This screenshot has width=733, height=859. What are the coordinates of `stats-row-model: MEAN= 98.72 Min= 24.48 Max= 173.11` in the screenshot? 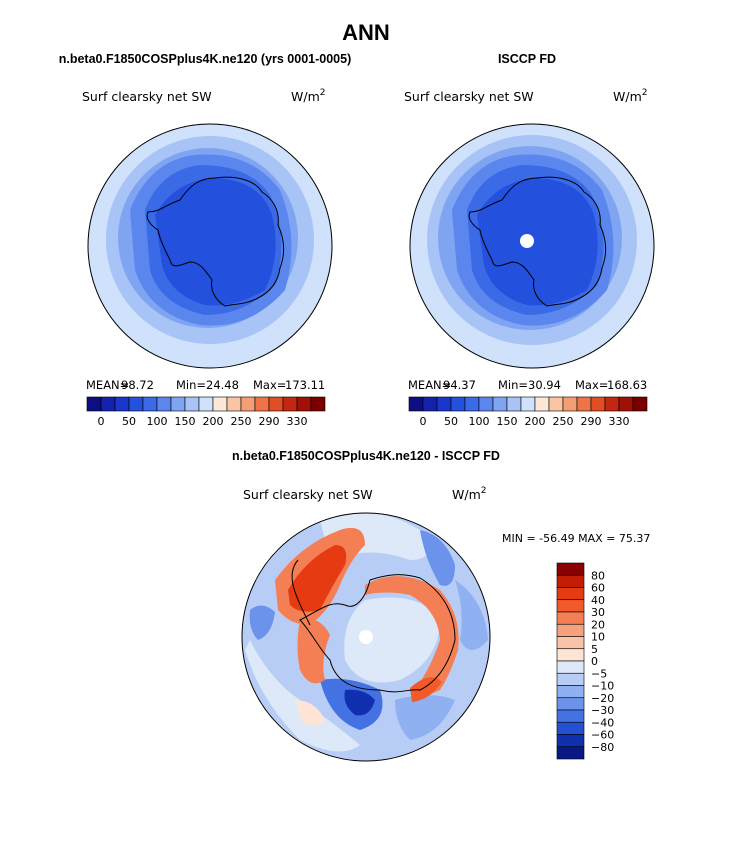 It's located at (205, 385).